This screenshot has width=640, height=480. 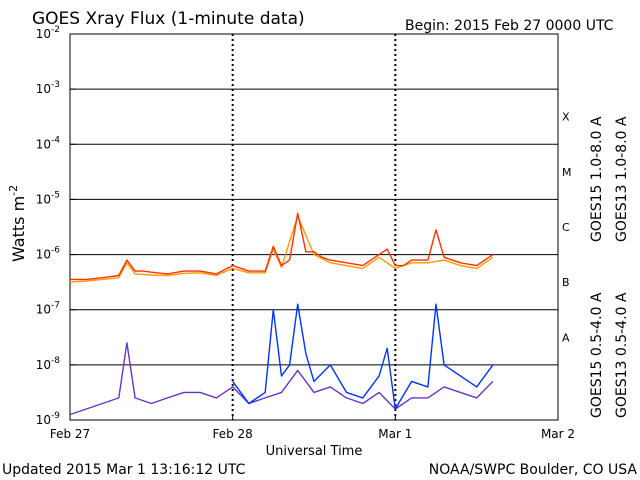 What do you see at coordinates (48, 33) in the screenshot?
I see `y-tick-label: 10⁻²` at bounding box center [48, 33].